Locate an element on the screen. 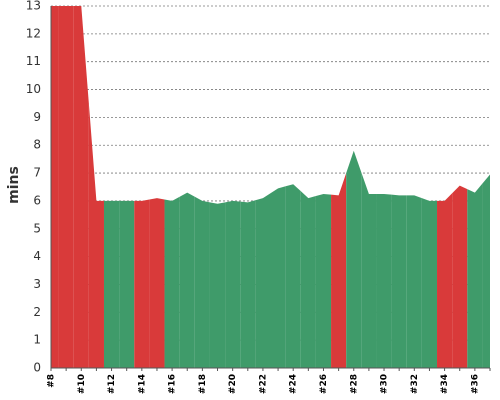  y-tick-label: 3 is located at coordinates (37, 284).